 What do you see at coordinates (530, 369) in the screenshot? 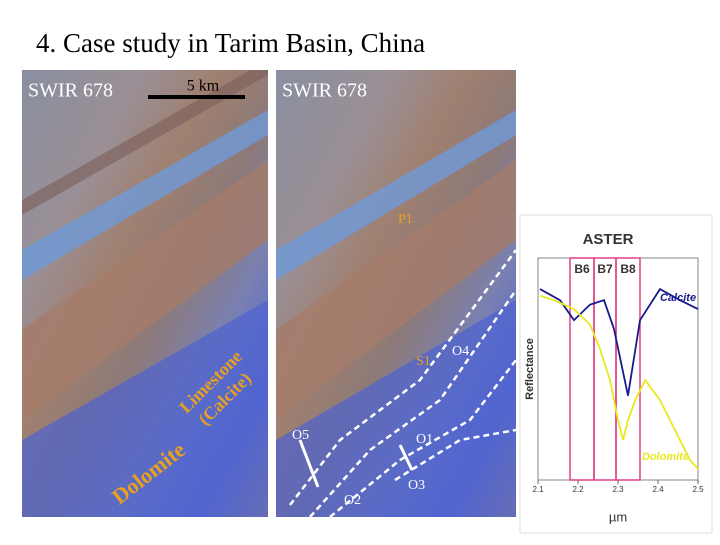
I see `y-axis-label: Reflectance` at bounding box center [530, 369].